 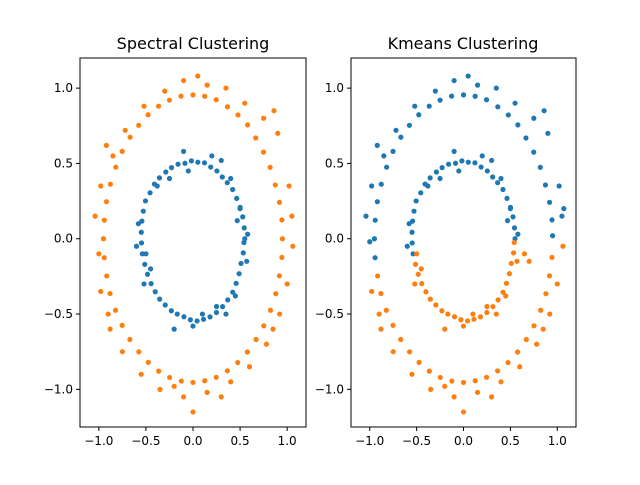 What do you see at coordinates (329, 314) in the screenshot?
I see `y-tick-label: −0.5` at bounding box center [329, 314].